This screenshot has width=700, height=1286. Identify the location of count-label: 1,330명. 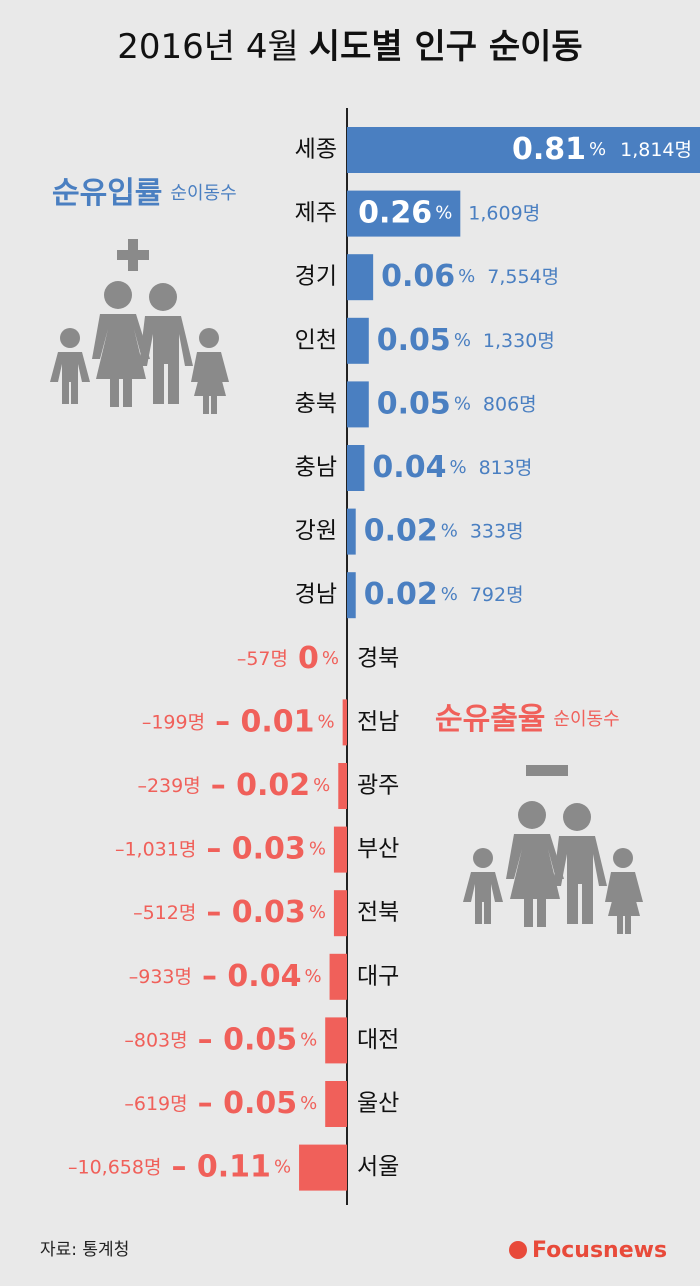
(519, 340).